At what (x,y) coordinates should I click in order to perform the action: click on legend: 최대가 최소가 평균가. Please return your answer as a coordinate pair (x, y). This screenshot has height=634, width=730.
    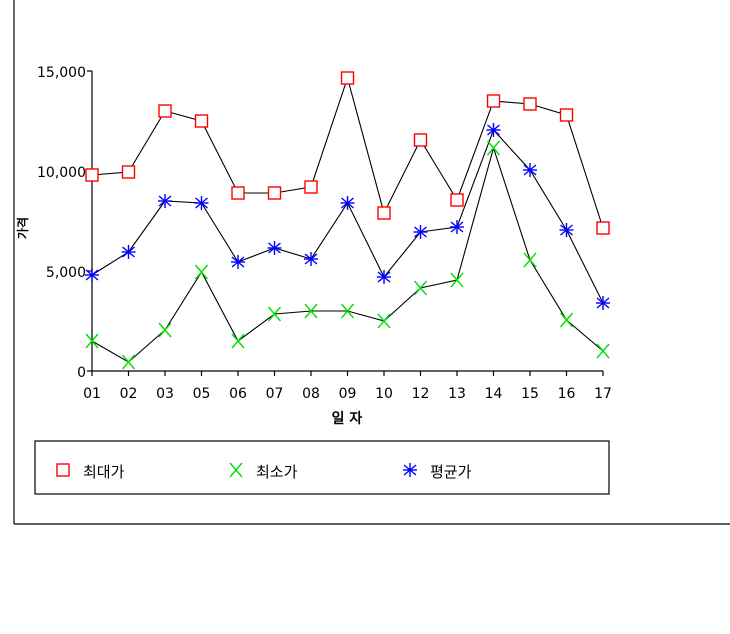
    Looking at the image, I should click on (322, 467).